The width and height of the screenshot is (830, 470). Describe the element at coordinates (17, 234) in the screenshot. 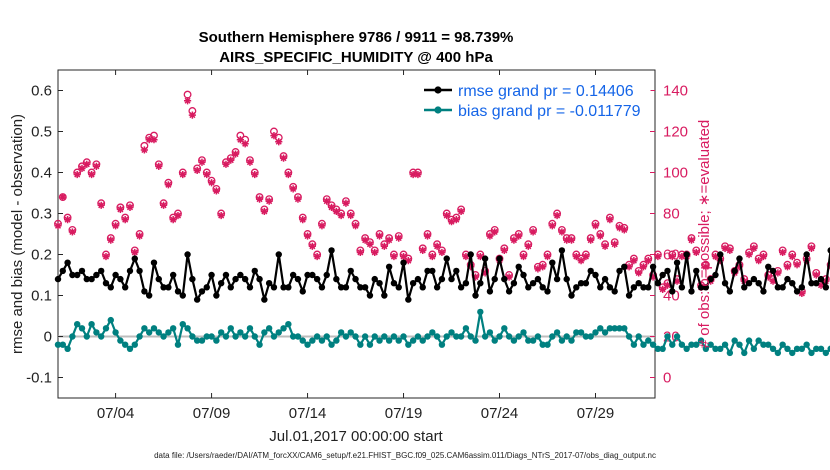

I see `y-axis-left-label: rmse and bias (model - observation)` at that location.